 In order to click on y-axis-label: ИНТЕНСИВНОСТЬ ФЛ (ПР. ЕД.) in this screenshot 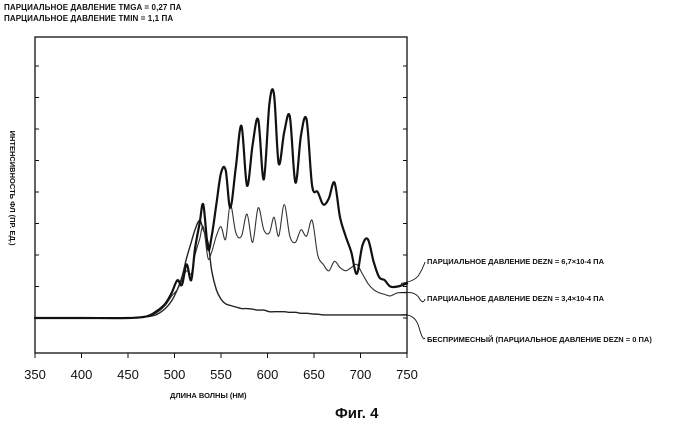, I will do `click(12, 188)`.